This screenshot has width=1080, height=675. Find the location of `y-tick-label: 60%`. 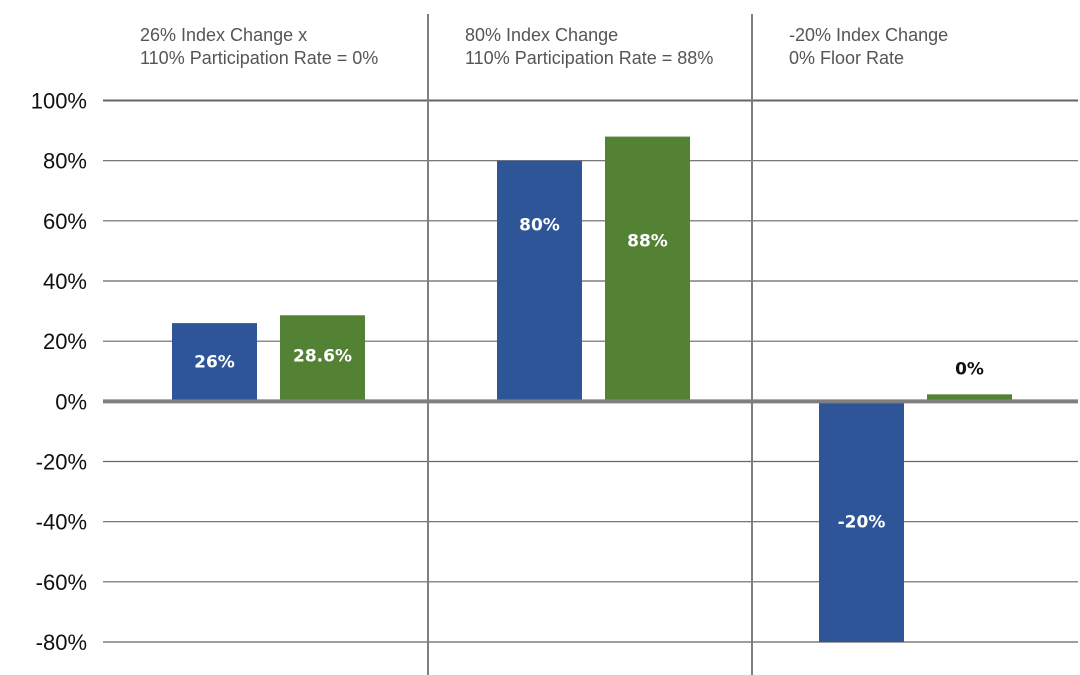

y-tick-label: 60% is located at coordinates (65, 221).